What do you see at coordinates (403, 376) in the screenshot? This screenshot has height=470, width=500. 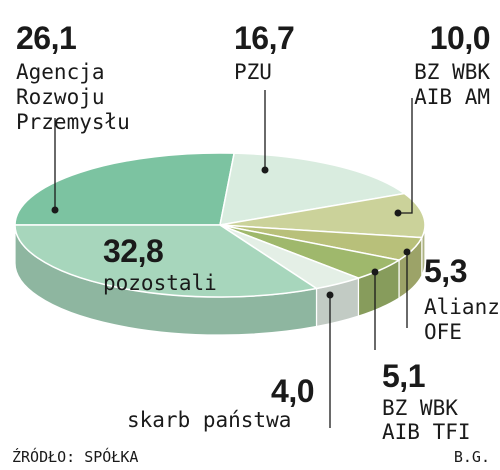 I see `data-label-value: 5,1` at bounding box center [403, 376].